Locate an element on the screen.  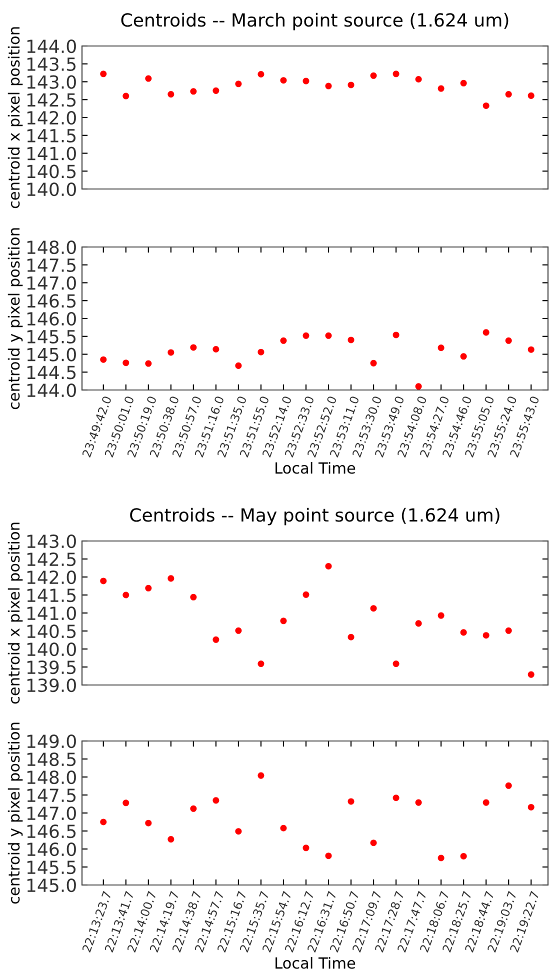
y-tick-label: 139.0 is located at coordinates (51, 685).